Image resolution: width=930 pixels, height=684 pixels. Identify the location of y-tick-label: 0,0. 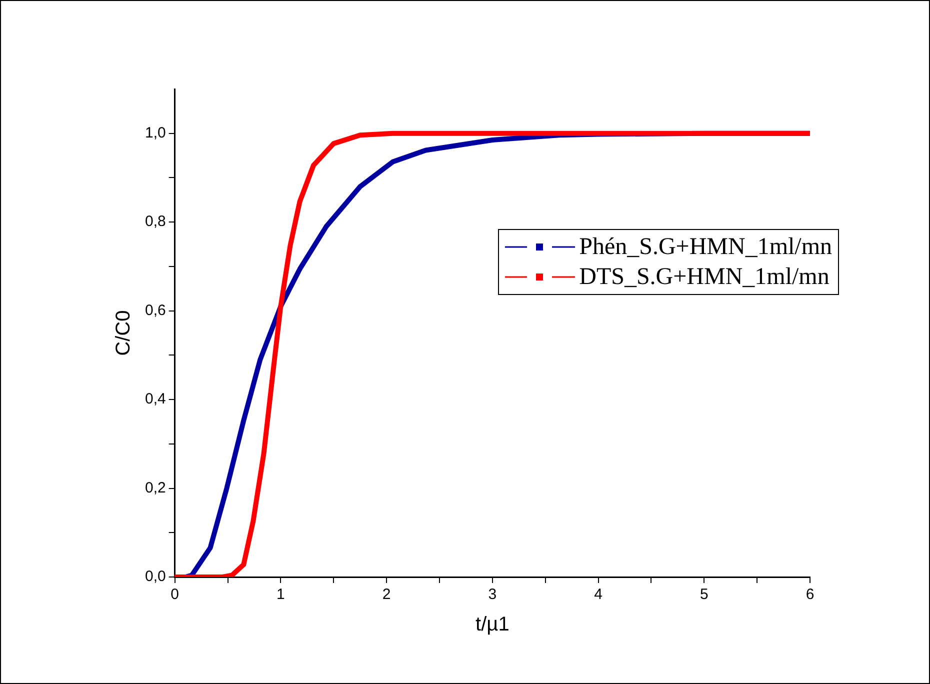
(155, 577).